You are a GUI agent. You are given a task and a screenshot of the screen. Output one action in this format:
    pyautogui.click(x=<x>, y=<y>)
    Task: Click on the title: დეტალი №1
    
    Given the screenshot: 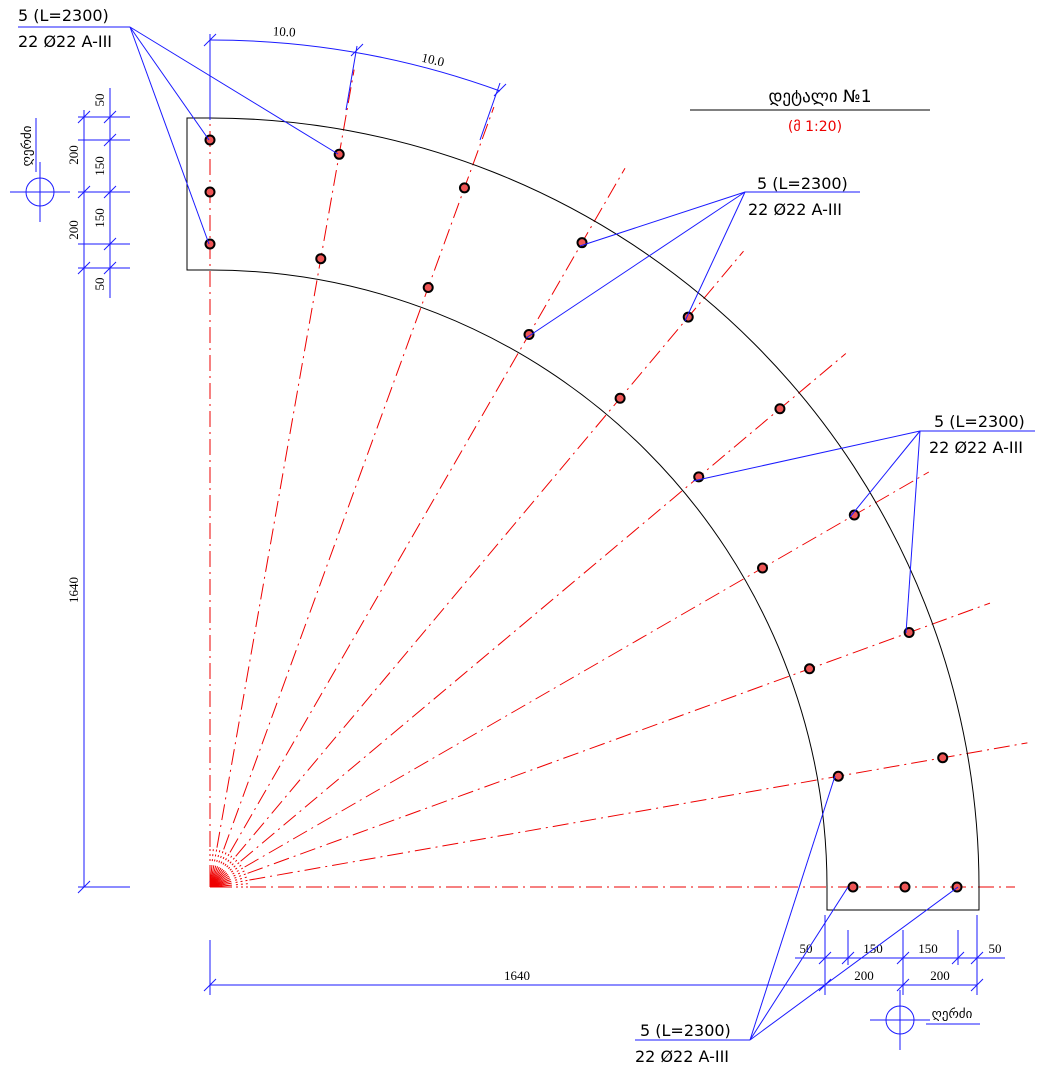 What is the action you would take?
    pyautogui.click(x=819, y=97)
    